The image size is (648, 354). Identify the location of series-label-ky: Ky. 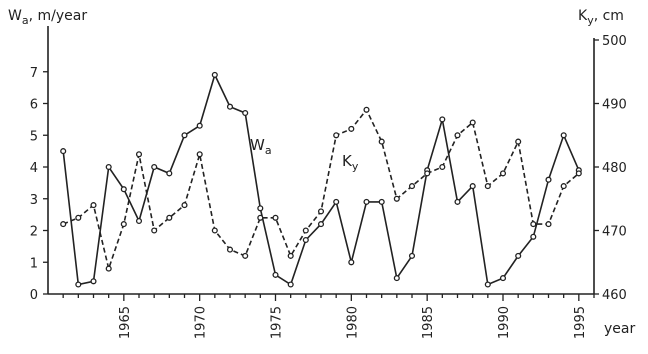
(350, 162).